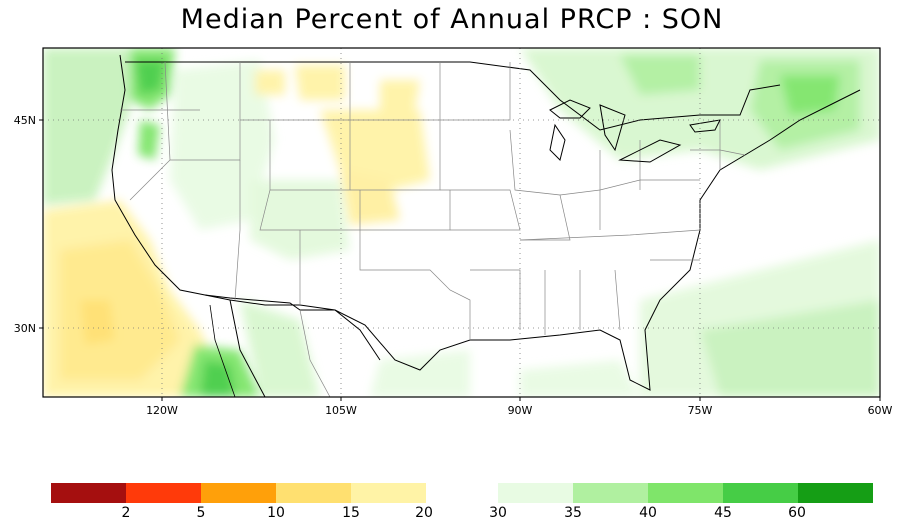  Describe the element at coordinates (162, 410) in the screenshot. I see `lon-tick-120w: 120W` at that location.